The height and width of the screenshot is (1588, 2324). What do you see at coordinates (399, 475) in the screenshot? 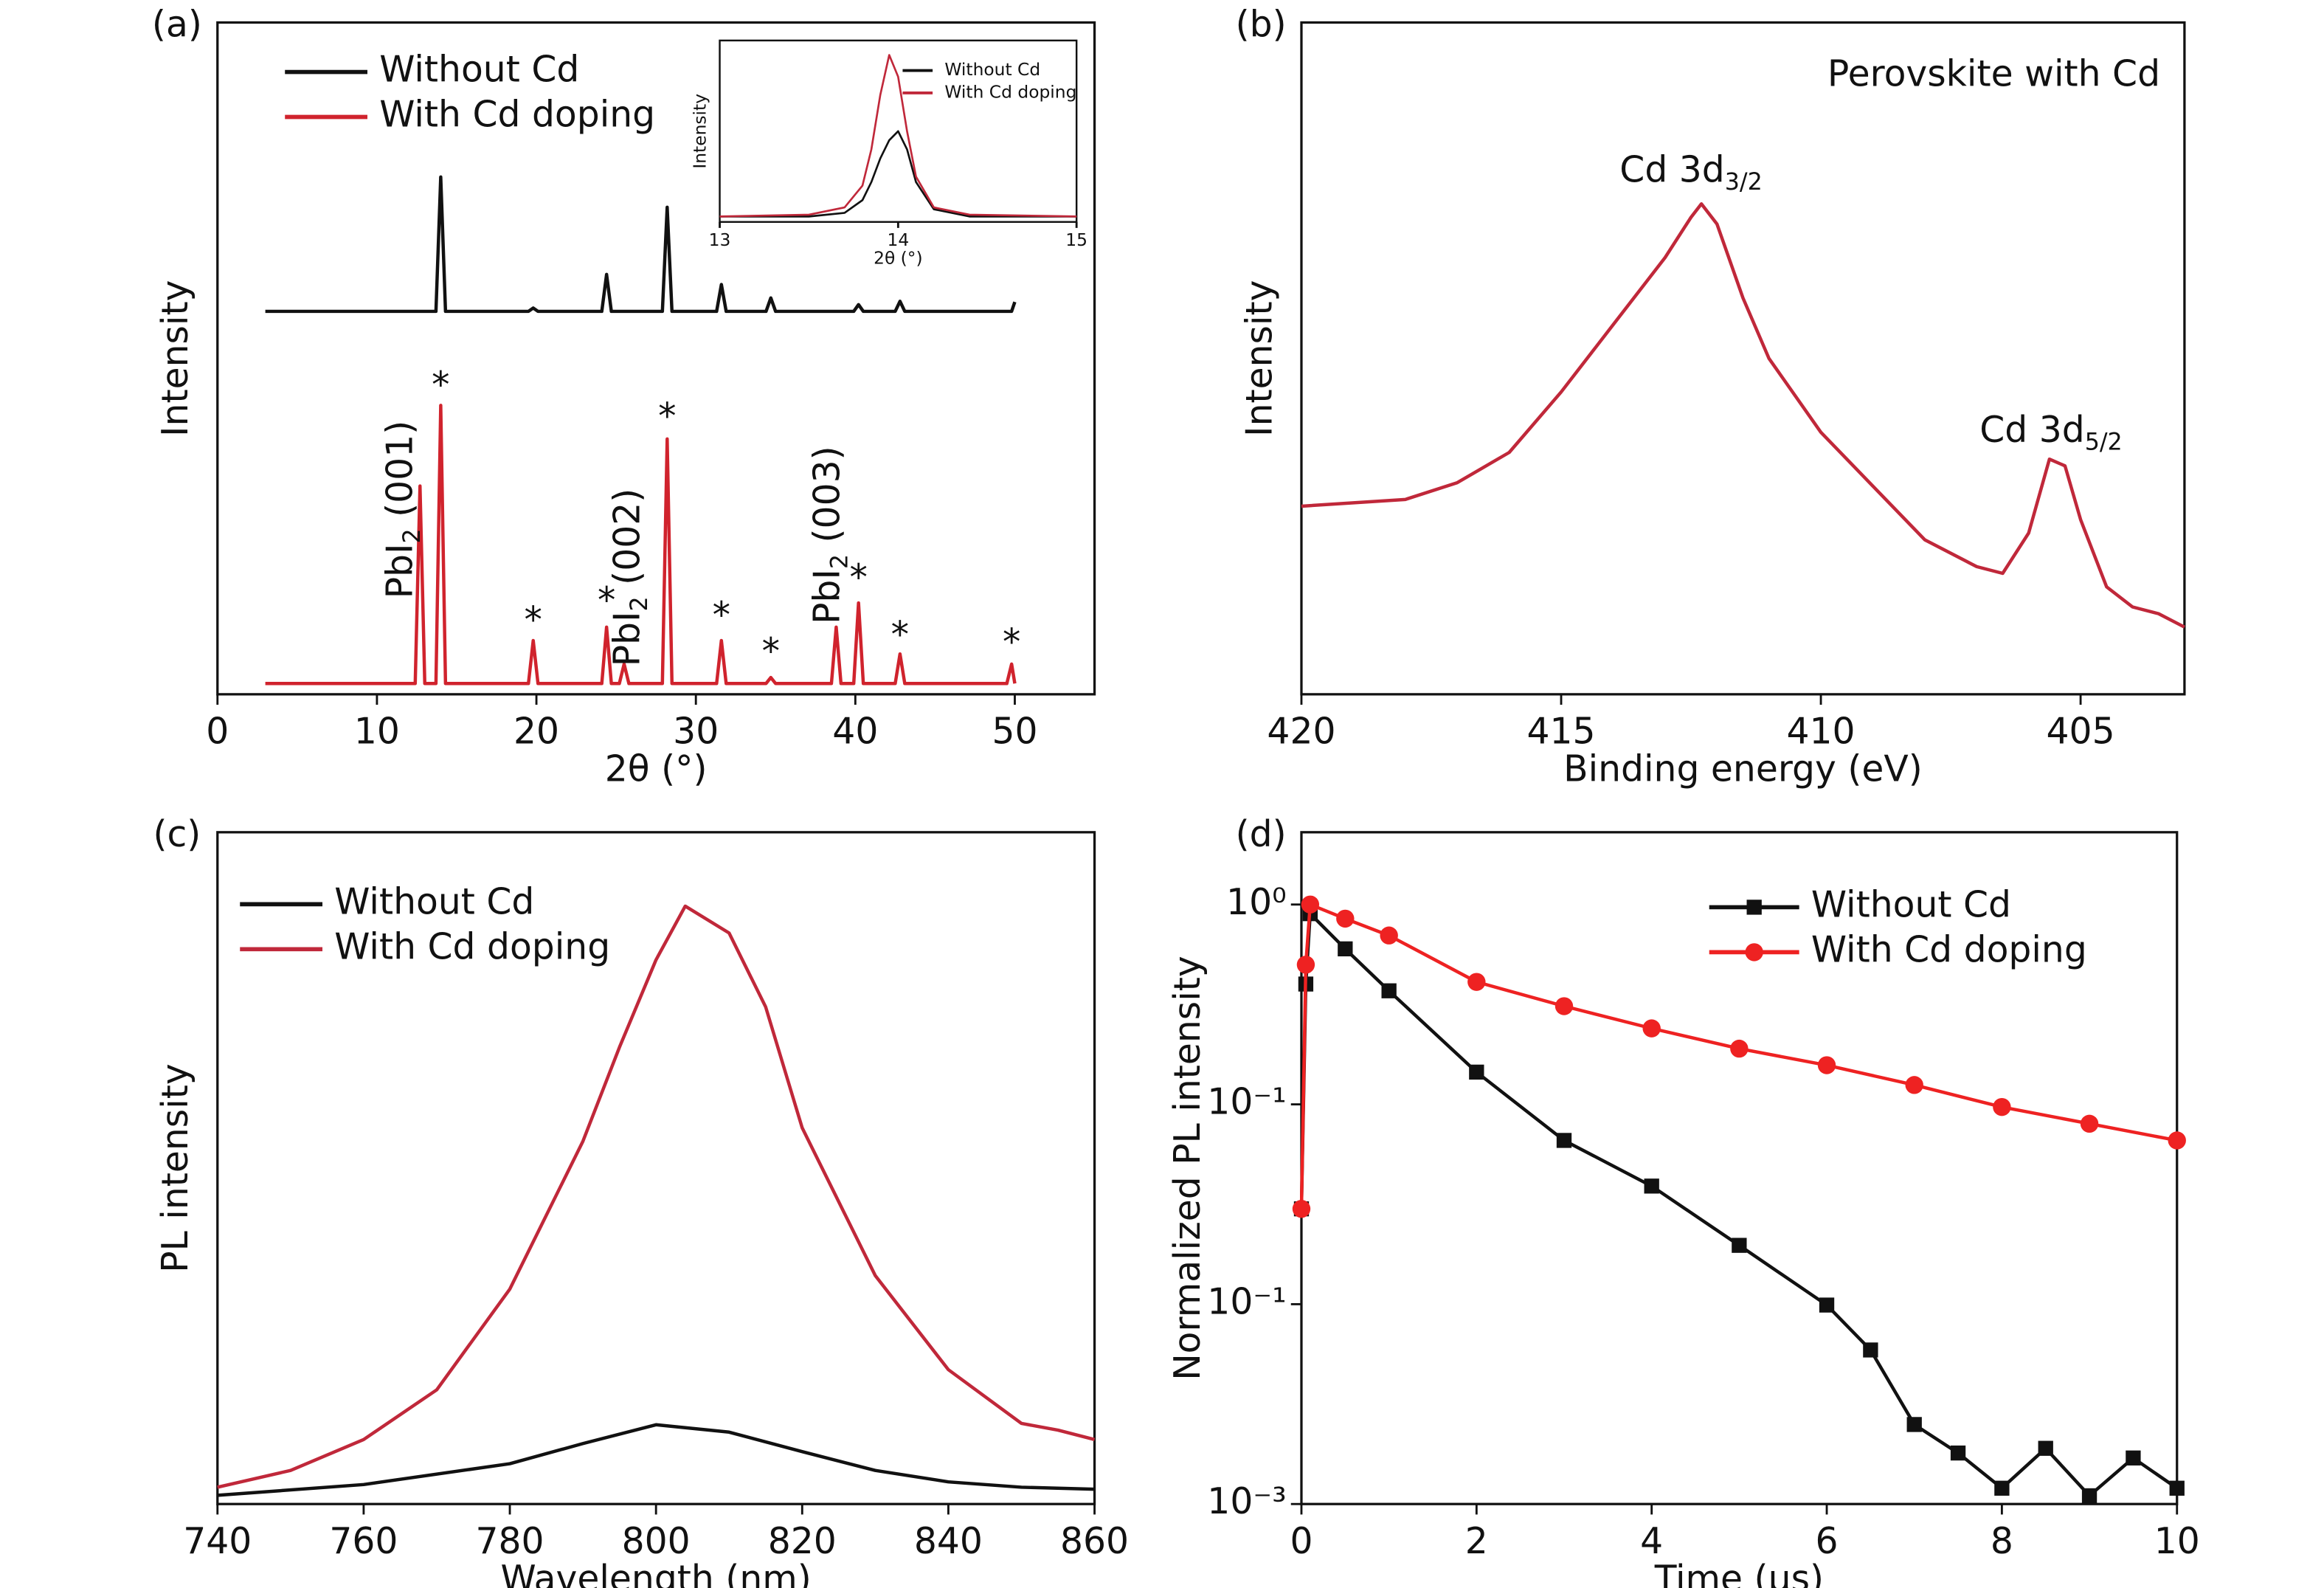
I see `annotation-text: (001)` at bounding box center [399, 475].